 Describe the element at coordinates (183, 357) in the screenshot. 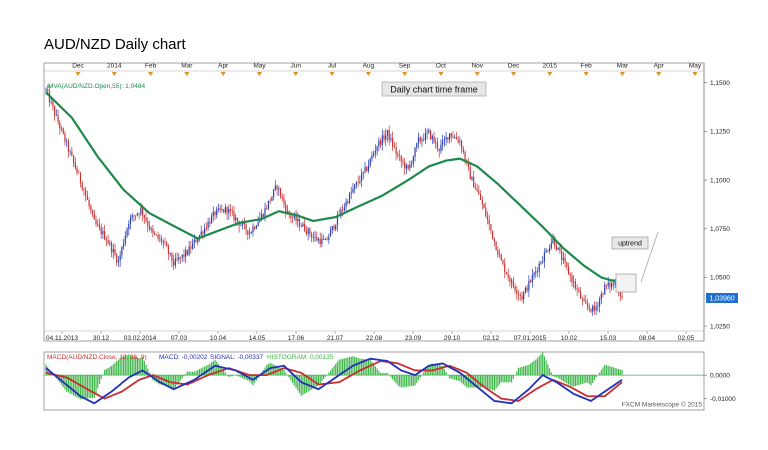

I see `macd-value: MACD: -0,00202` at that location.